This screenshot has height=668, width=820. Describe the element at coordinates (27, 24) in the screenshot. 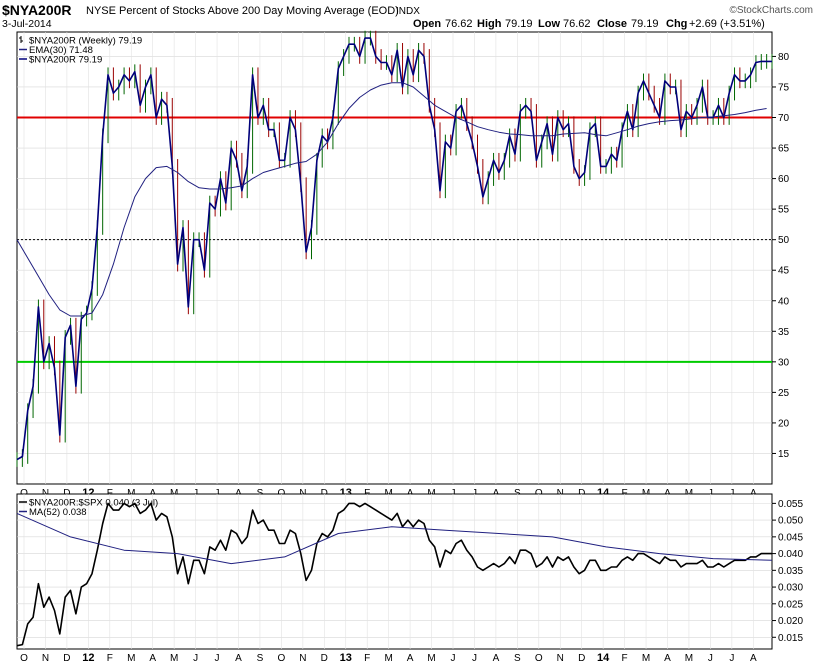

I see `chart-date: 3-Jul-2014` at that location.